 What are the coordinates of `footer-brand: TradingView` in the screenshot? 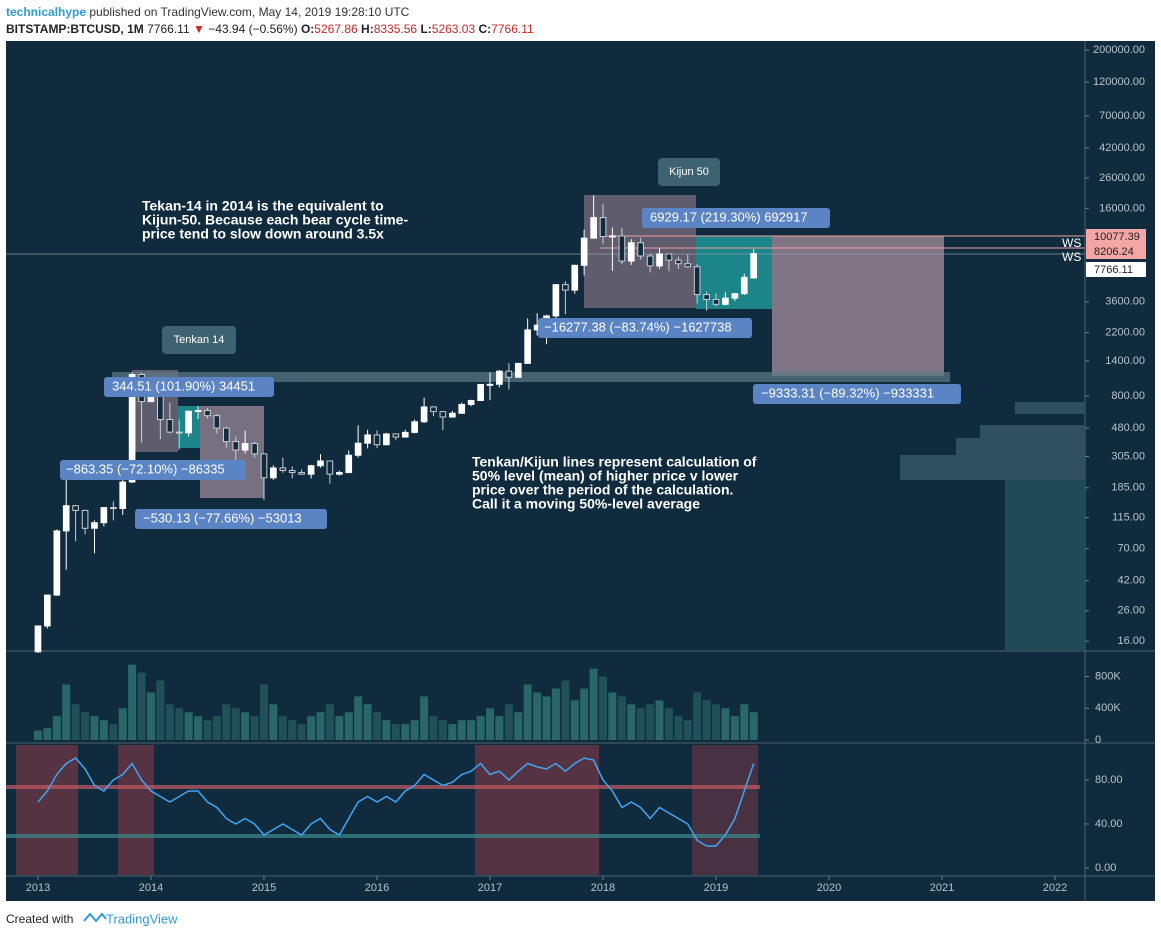 It's located at (142, 918).